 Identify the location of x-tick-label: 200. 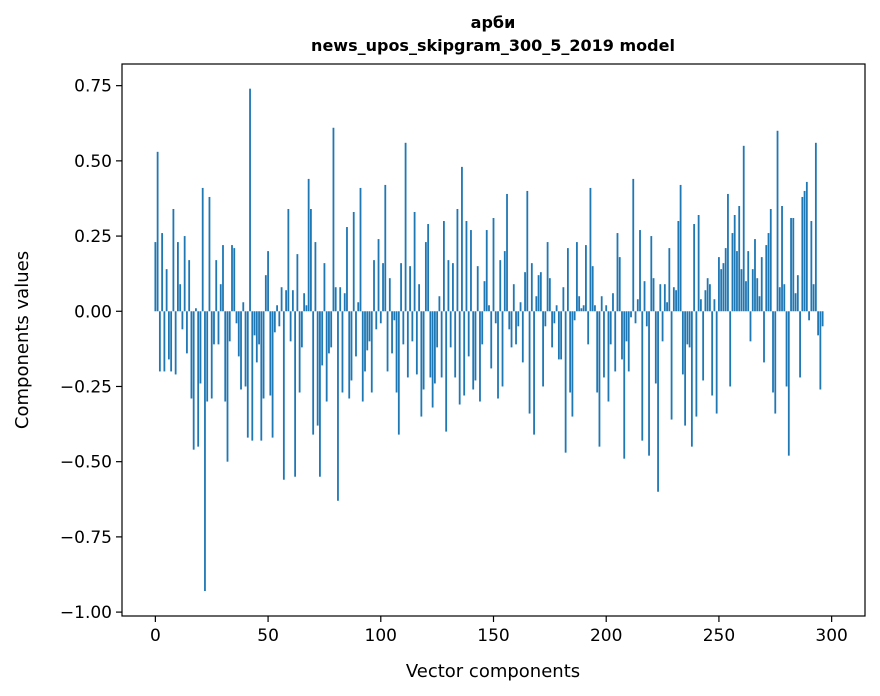
(606, 636).